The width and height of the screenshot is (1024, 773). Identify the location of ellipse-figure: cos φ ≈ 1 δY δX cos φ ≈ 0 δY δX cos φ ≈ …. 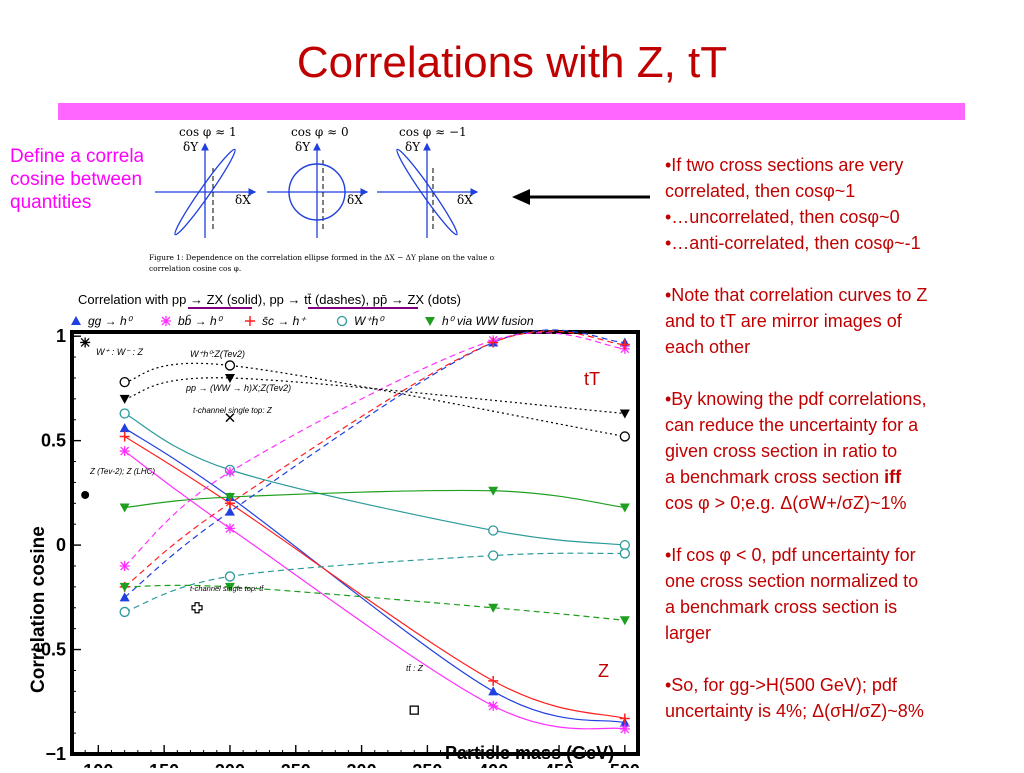
(327, 199).